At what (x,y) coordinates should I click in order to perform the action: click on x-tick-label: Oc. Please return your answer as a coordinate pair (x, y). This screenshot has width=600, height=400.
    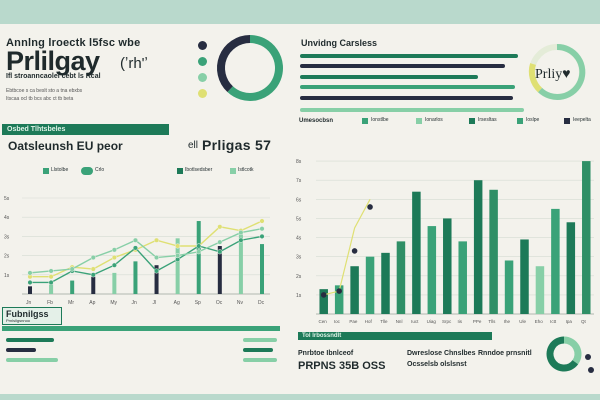
    Looking at the image, I should click on (219, 303).